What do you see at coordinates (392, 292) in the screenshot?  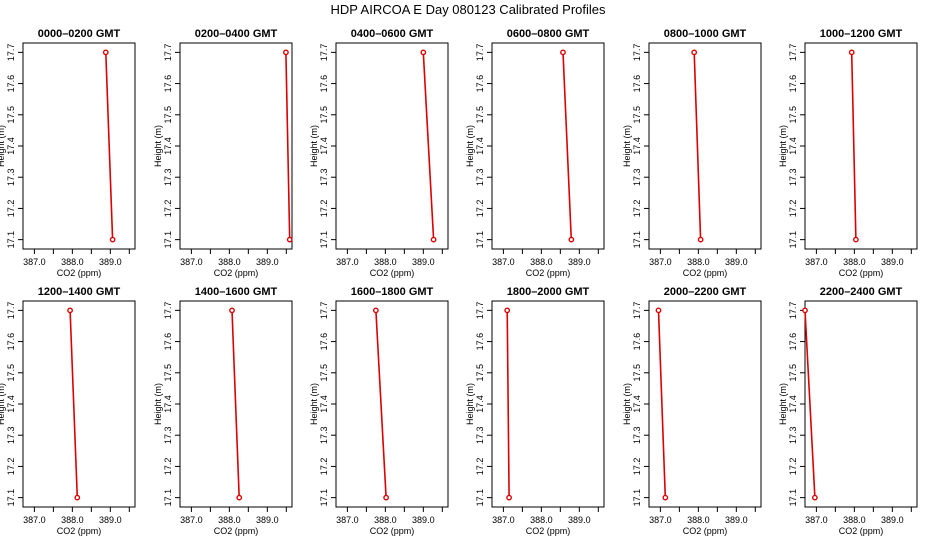 I see `panel-title: 1600–1800 GMT` at bounding box center [392, 292].